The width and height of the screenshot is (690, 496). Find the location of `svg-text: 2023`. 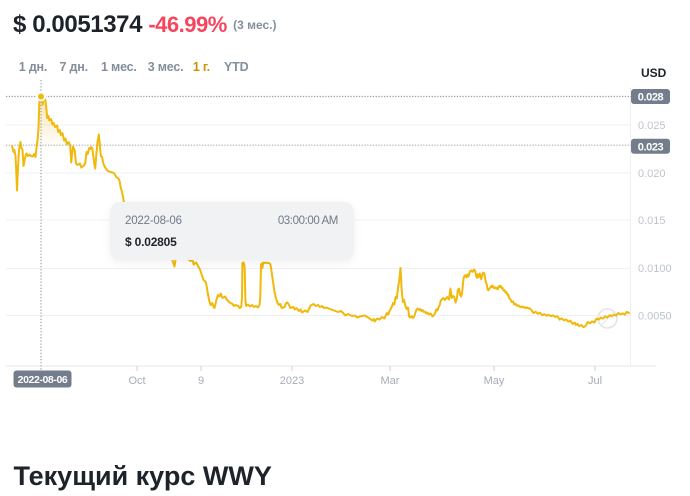

svg-text: 2023 is located at coordinates (292, 381).